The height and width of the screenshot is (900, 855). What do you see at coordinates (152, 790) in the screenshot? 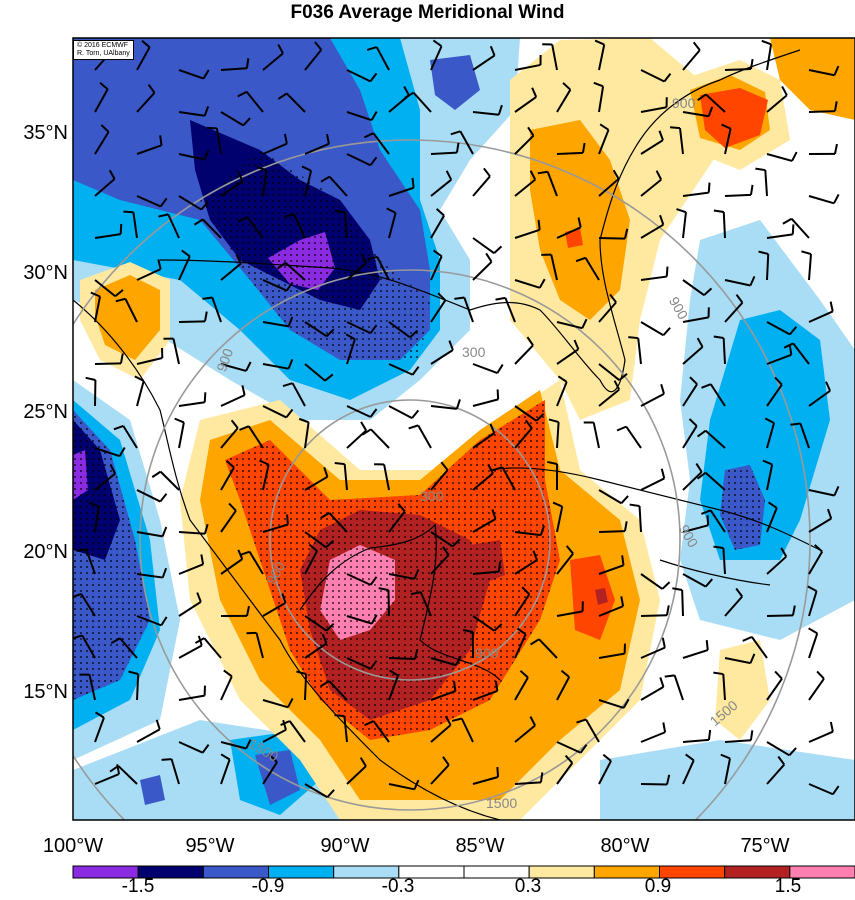
I see `sw-neg-tiny` at bounding box center [152, 790].